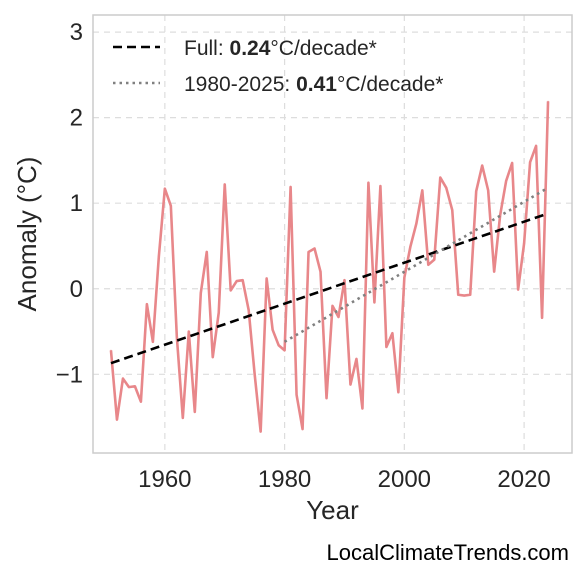 Image resolution: width=585 pixels, height=580 pixels. What do you see at coordinates (76, 289) in the screenshot?
I see `y-tick-label: 0` at bounding box center [76, 289].